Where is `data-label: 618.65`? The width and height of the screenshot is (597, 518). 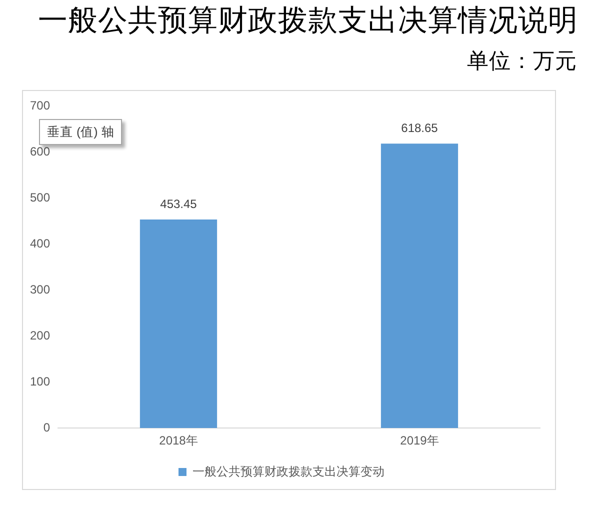 data-label: 618.65 is located at coordinates (419, 127).